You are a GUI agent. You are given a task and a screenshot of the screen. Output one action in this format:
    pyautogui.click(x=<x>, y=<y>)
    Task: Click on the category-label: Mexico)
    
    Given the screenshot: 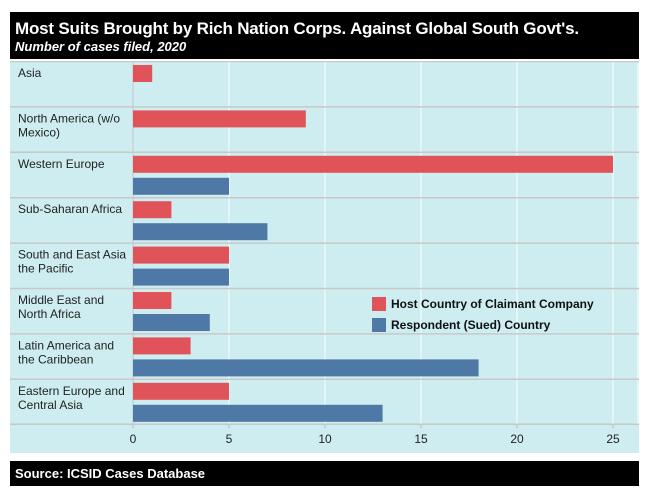 What is the action you would take?
    pyautogui.click(x=39, y=132)
    